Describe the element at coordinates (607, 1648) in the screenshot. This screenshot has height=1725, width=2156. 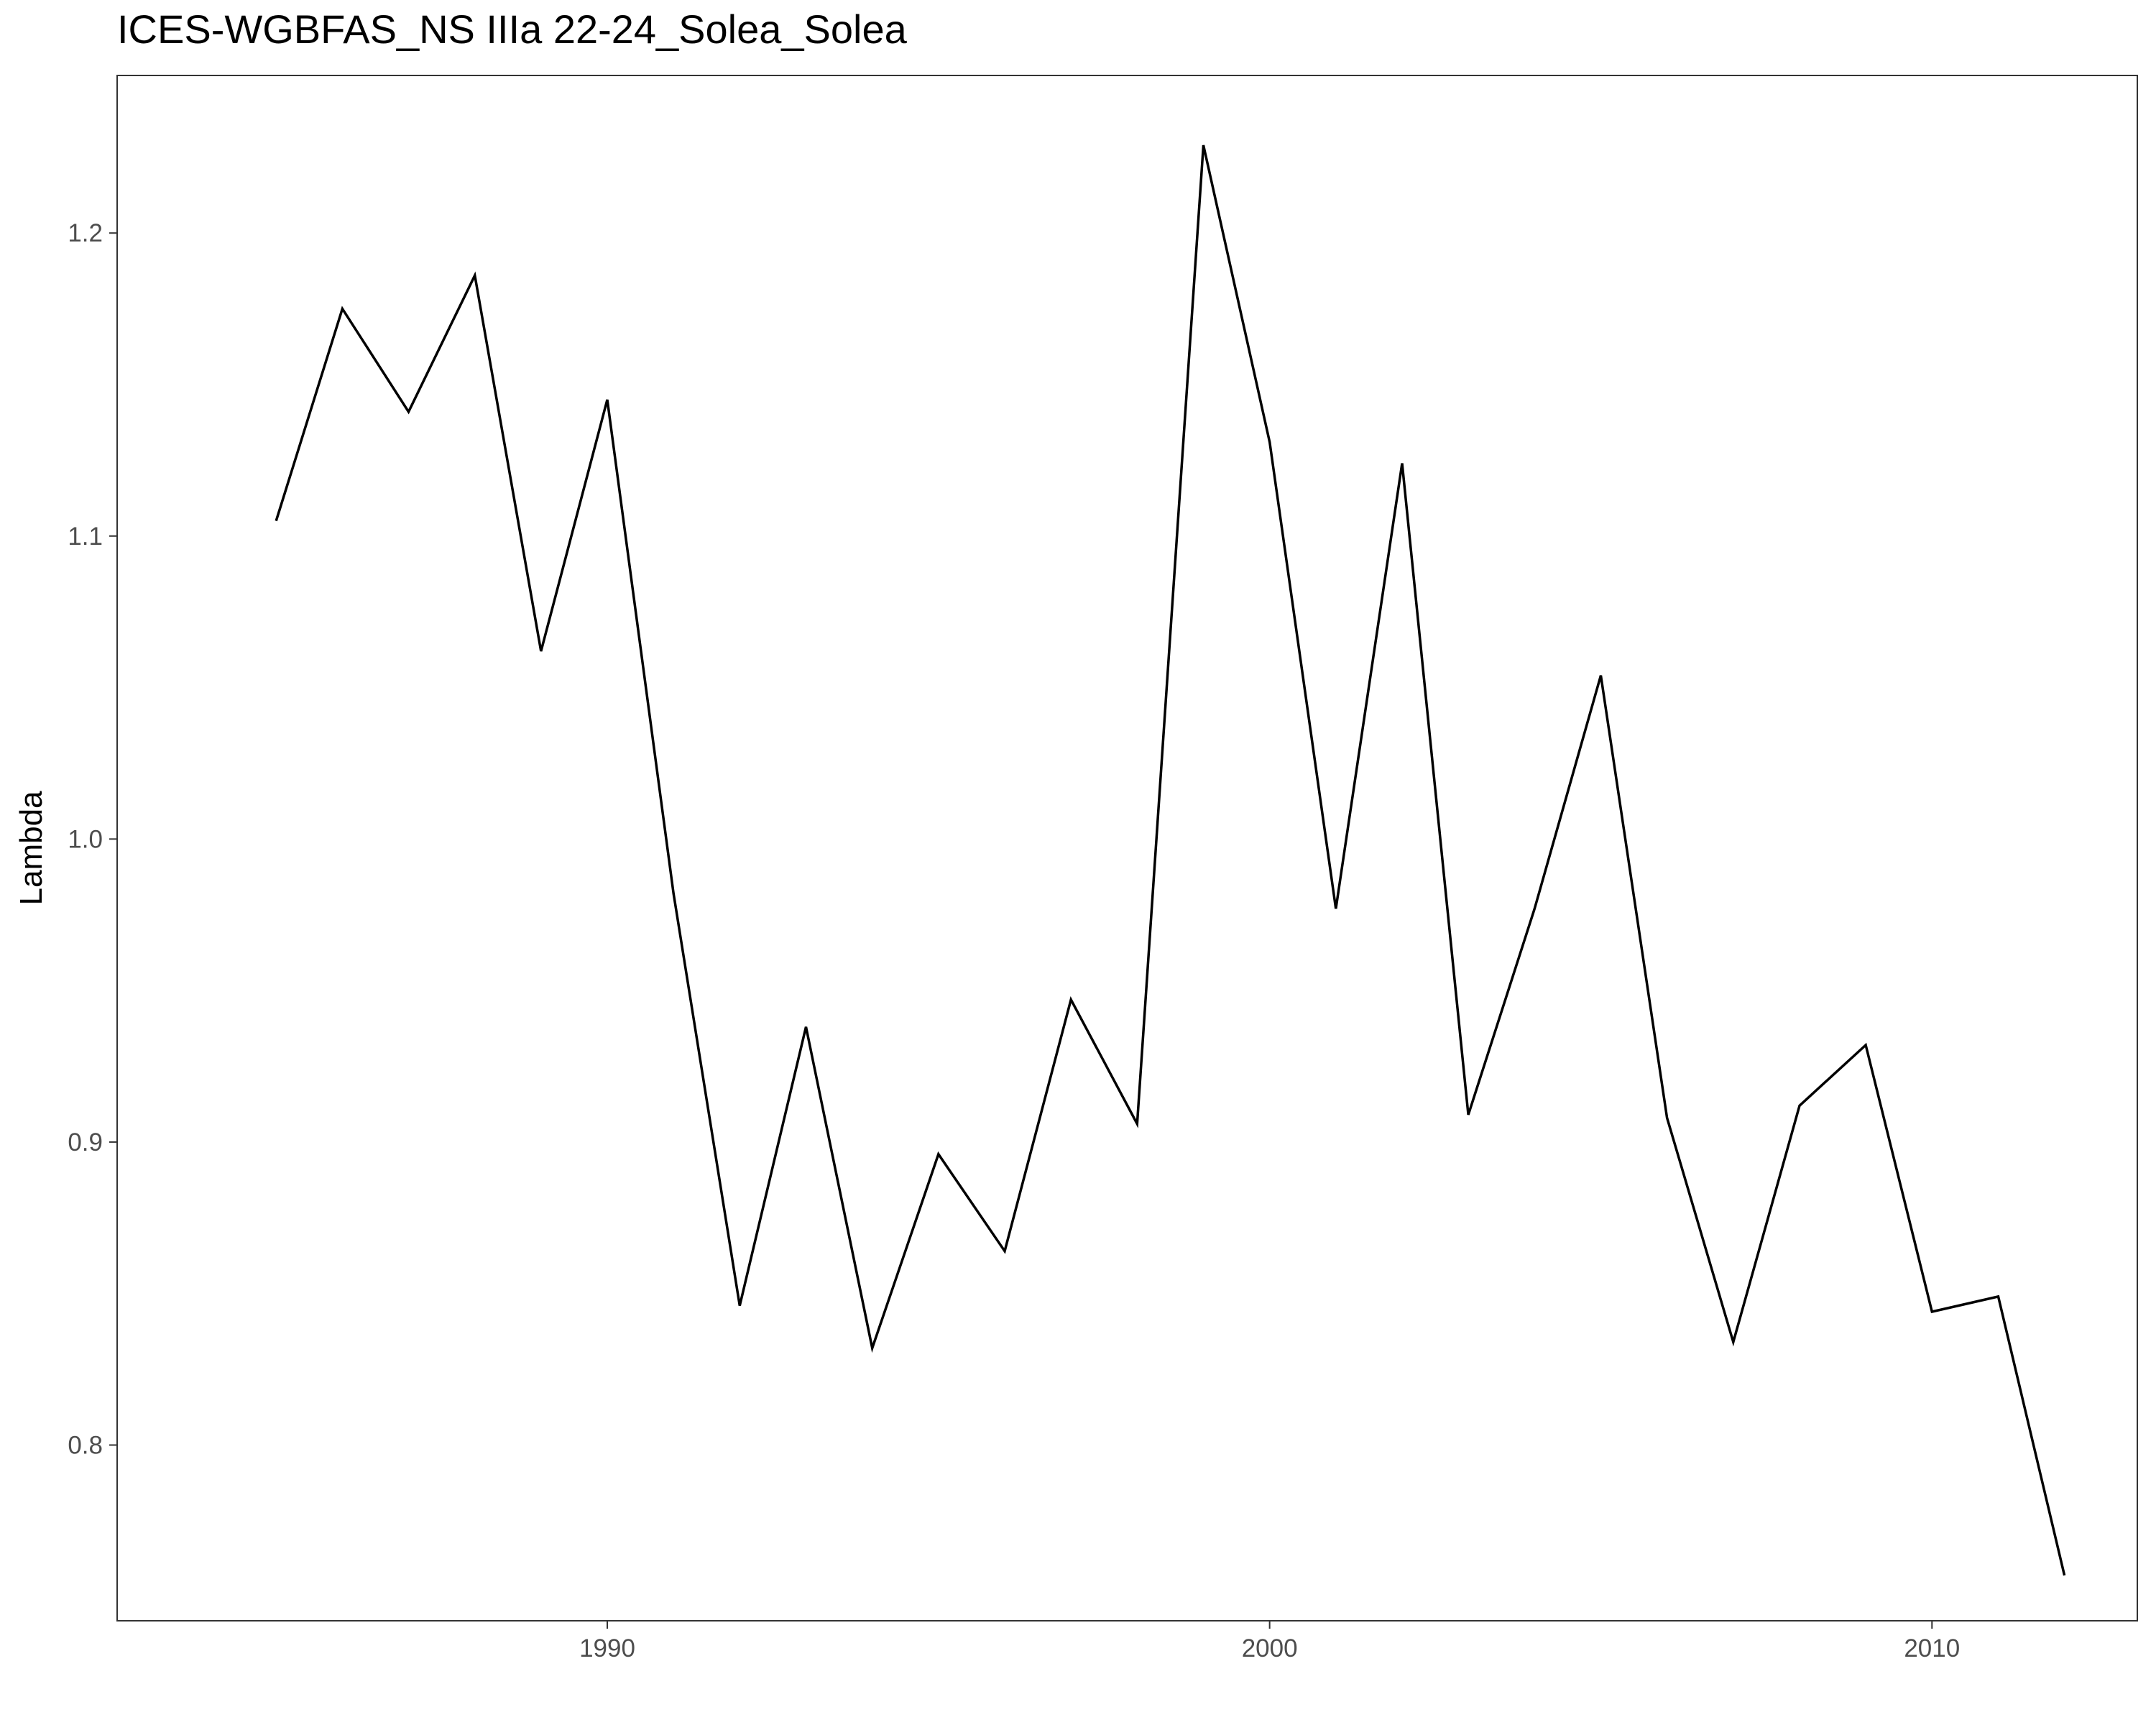
I see `x-tick-label: 1990` at that location.